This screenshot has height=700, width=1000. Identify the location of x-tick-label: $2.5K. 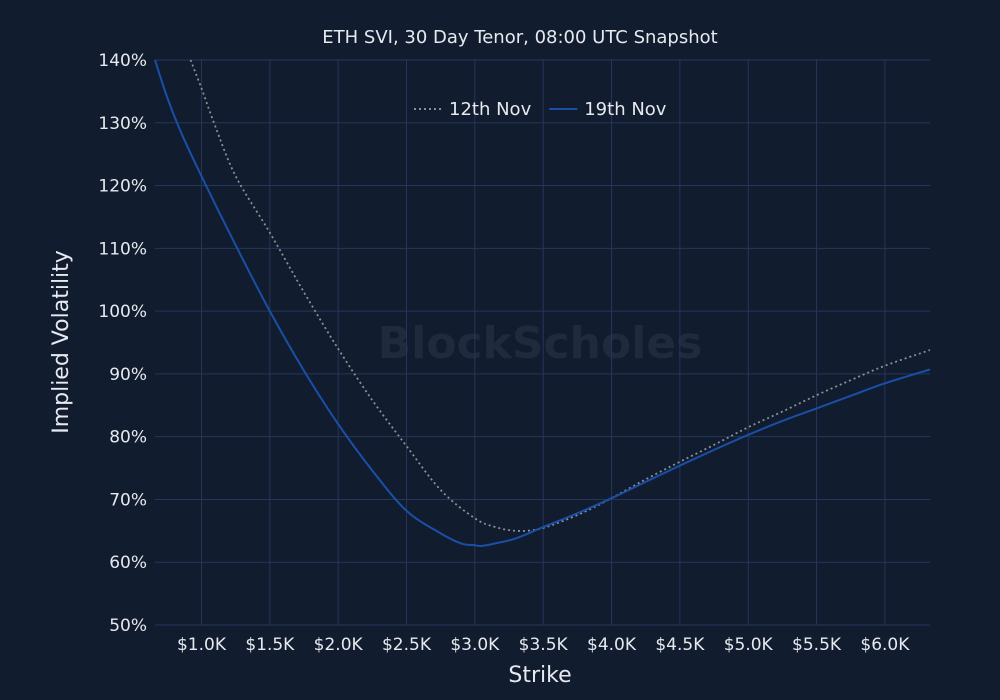
(407, 645).